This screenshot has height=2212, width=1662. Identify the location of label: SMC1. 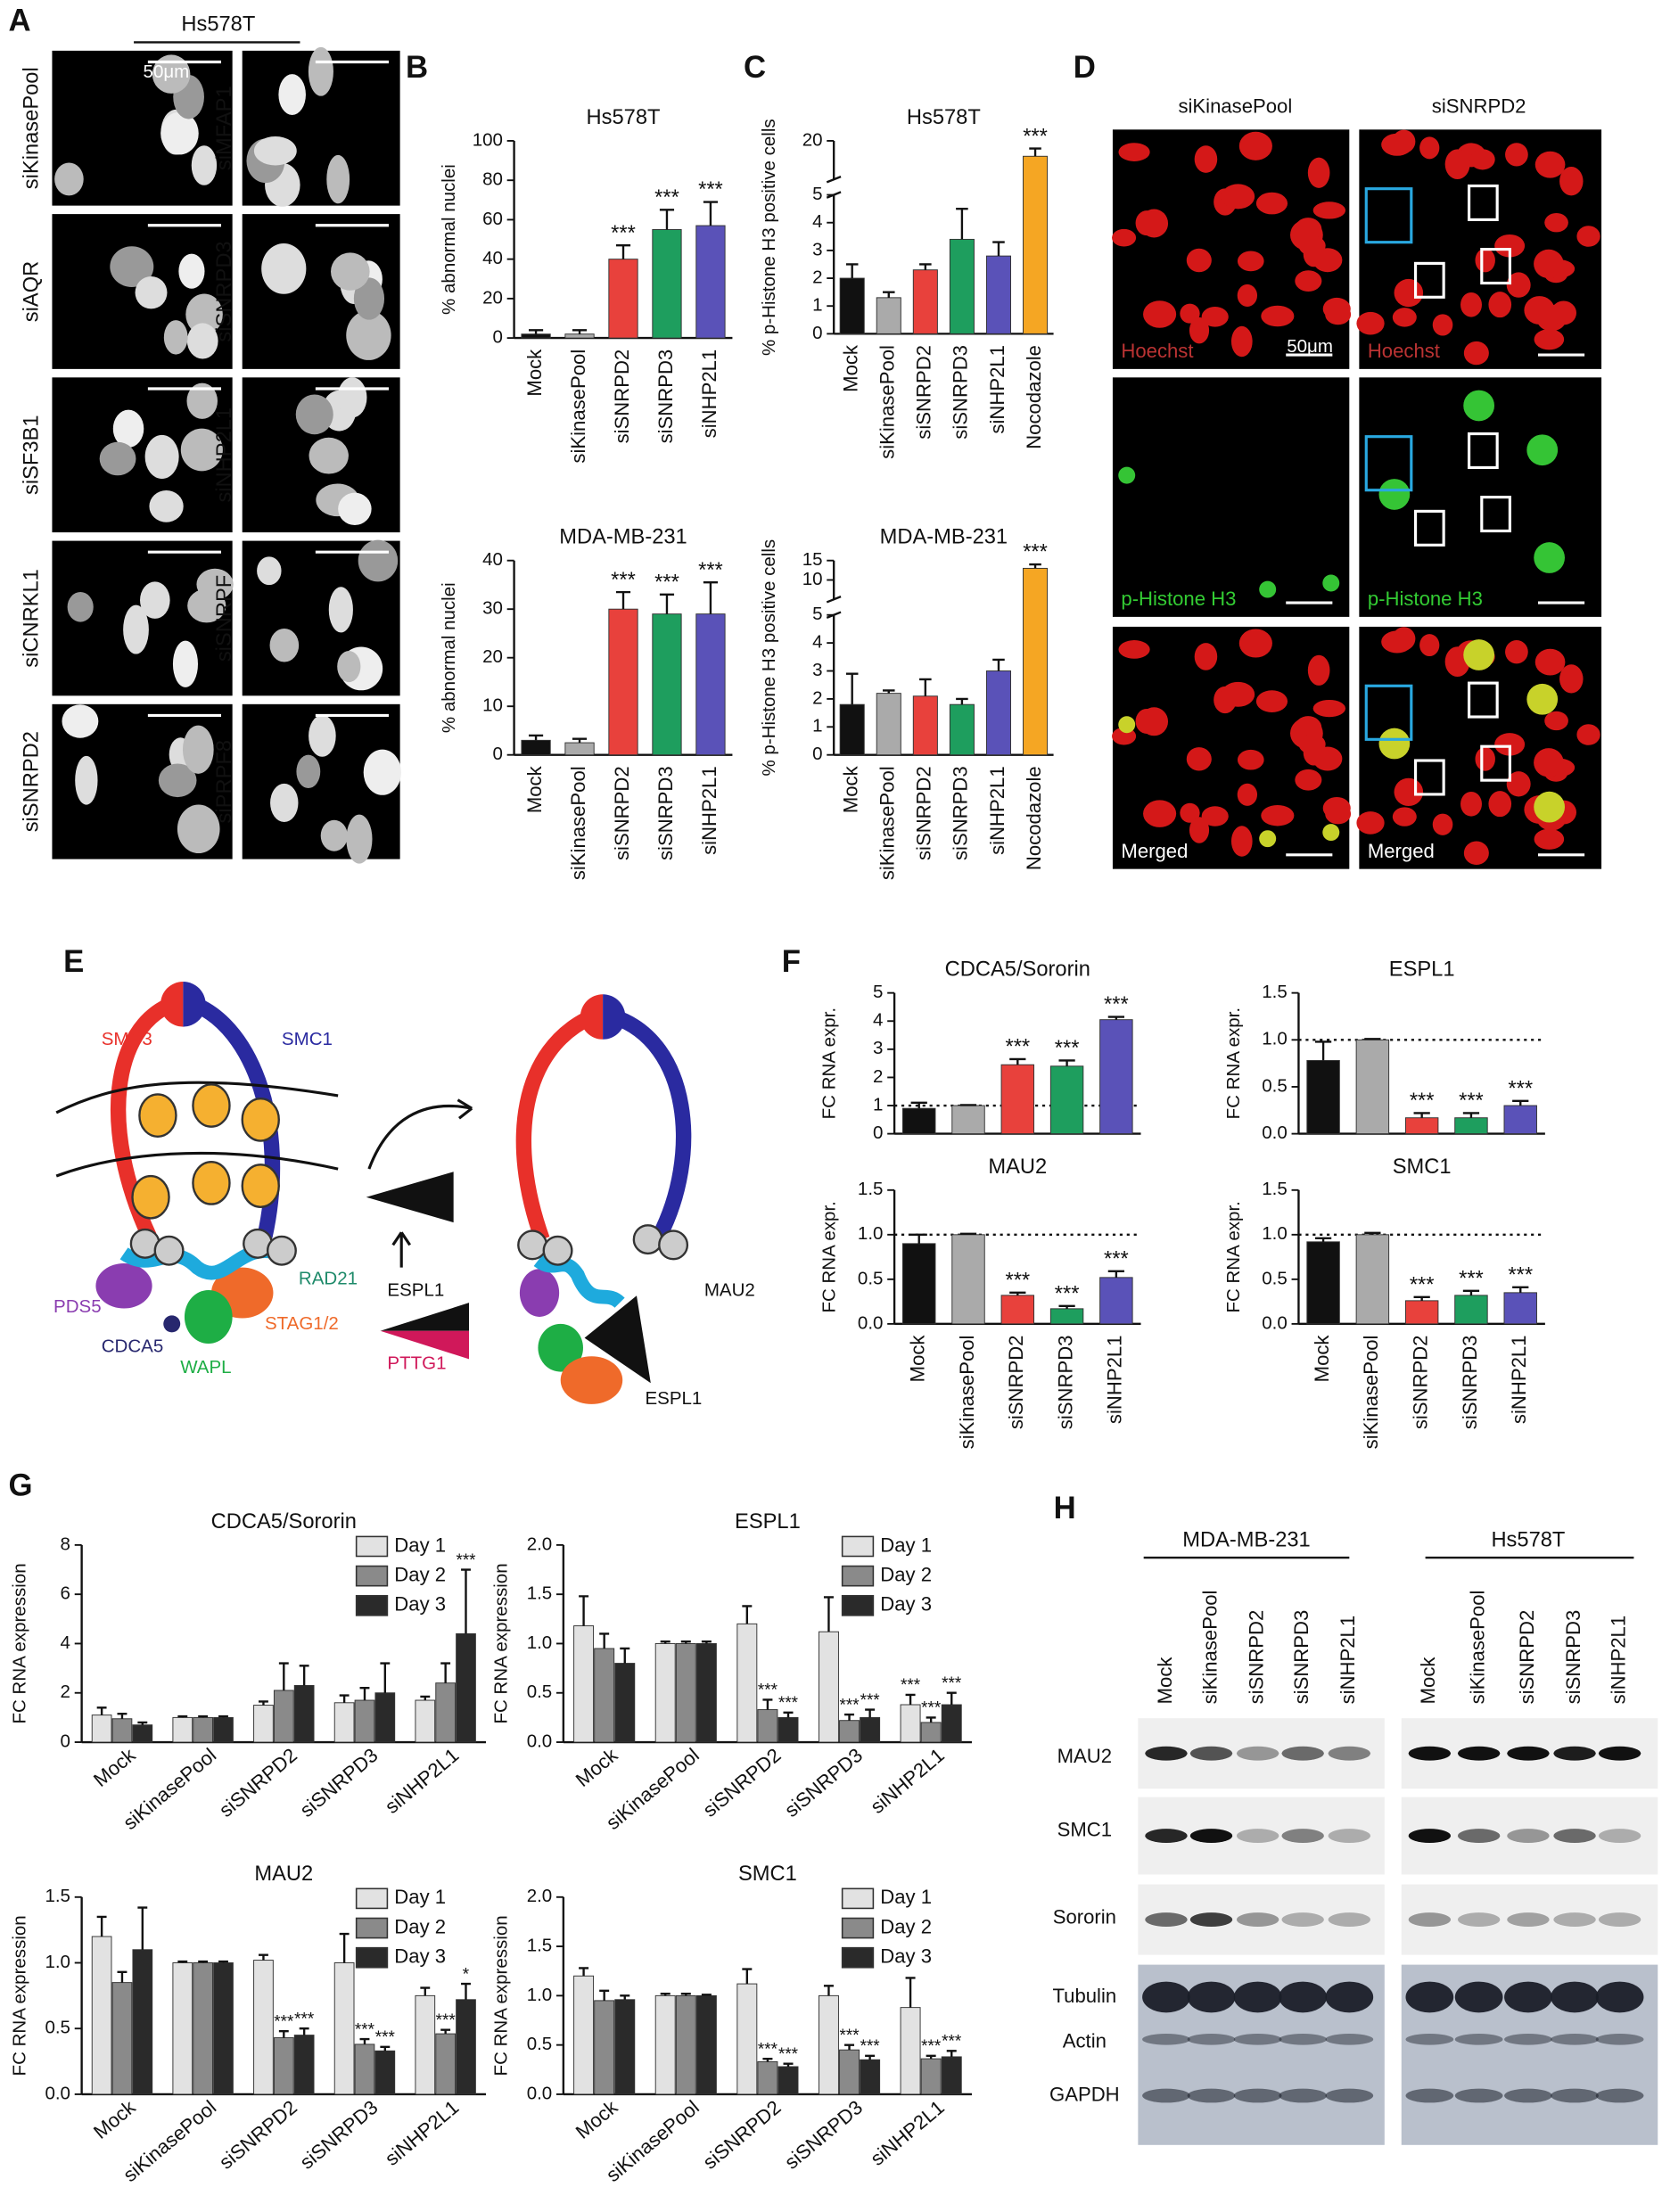
(307, 1039).